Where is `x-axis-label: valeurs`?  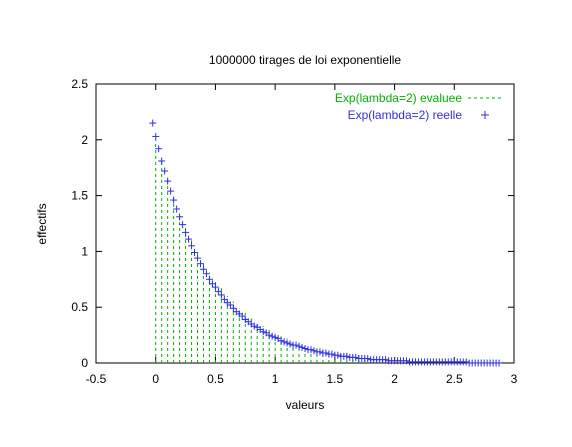
x-axis-label: valeurs is located at coordinates (305, 405).